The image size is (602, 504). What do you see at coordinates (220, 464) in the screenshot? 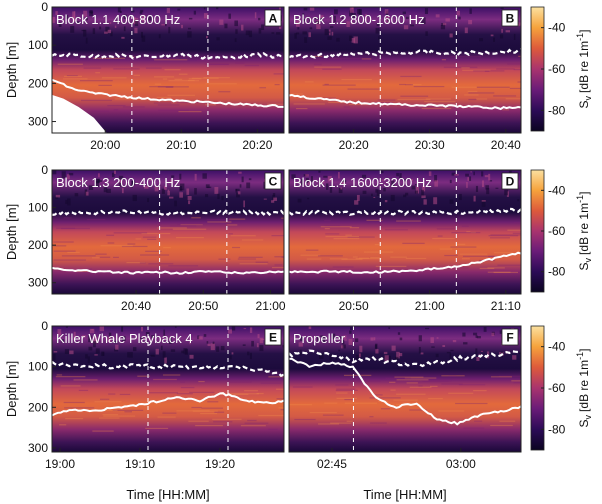
I see `x-tick-label: 19:20` at bounding box center [220, 464].